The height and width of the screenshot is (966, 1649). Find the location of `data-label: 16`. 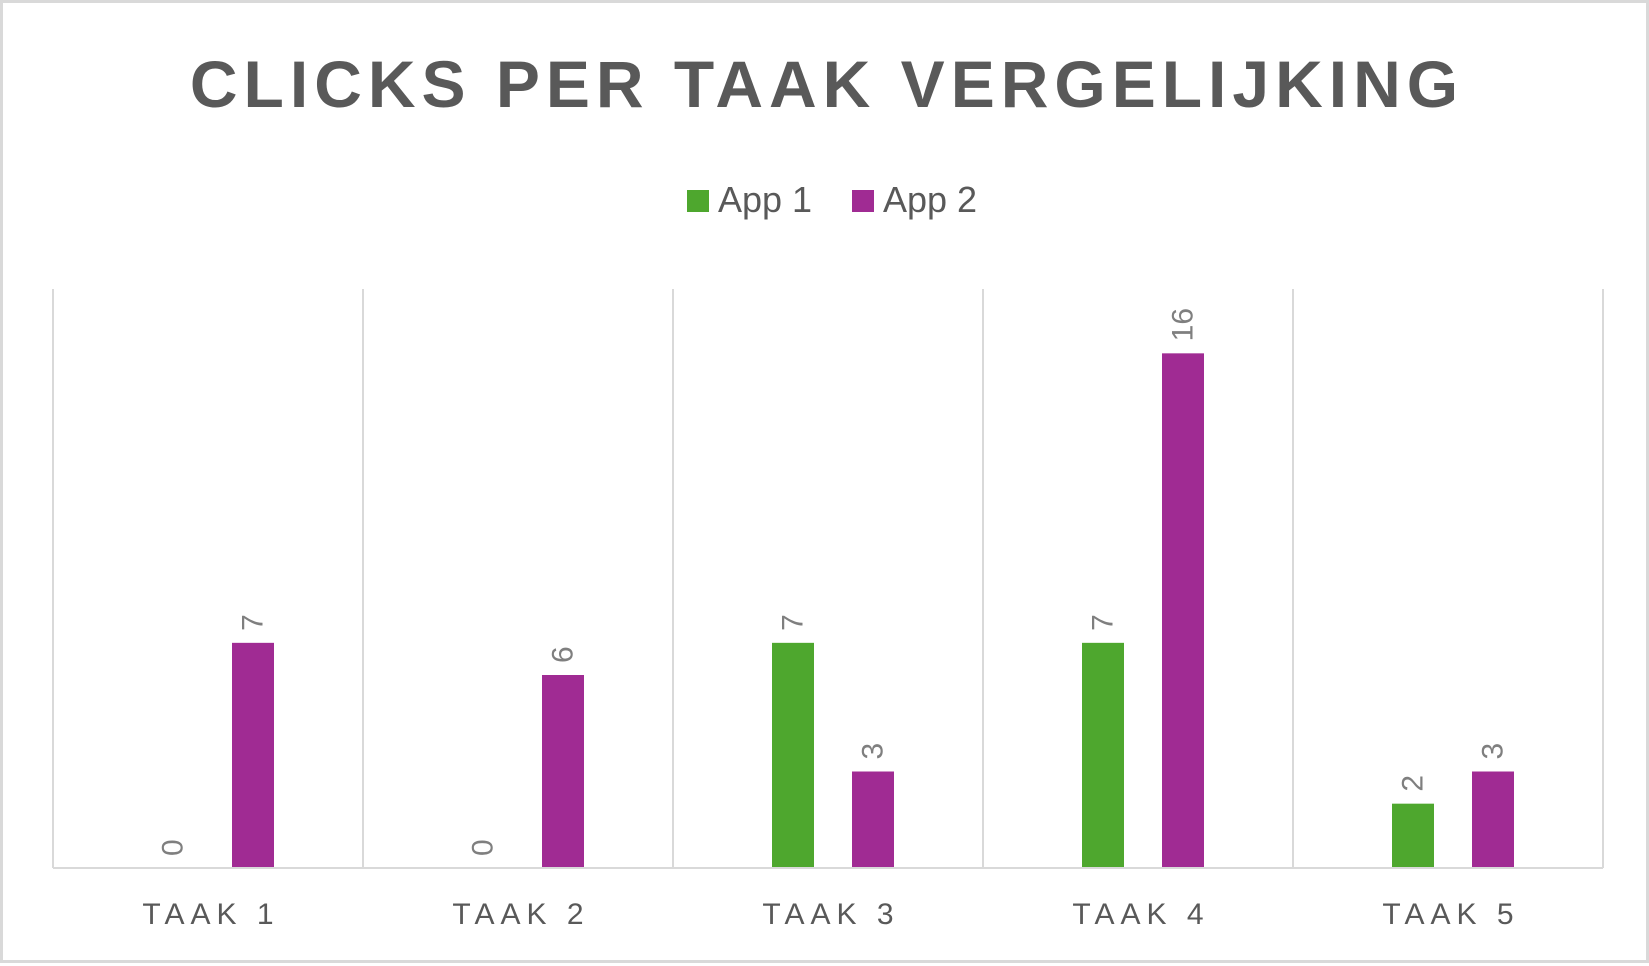

data-label: 16 is located at coordinates (1183, 324).